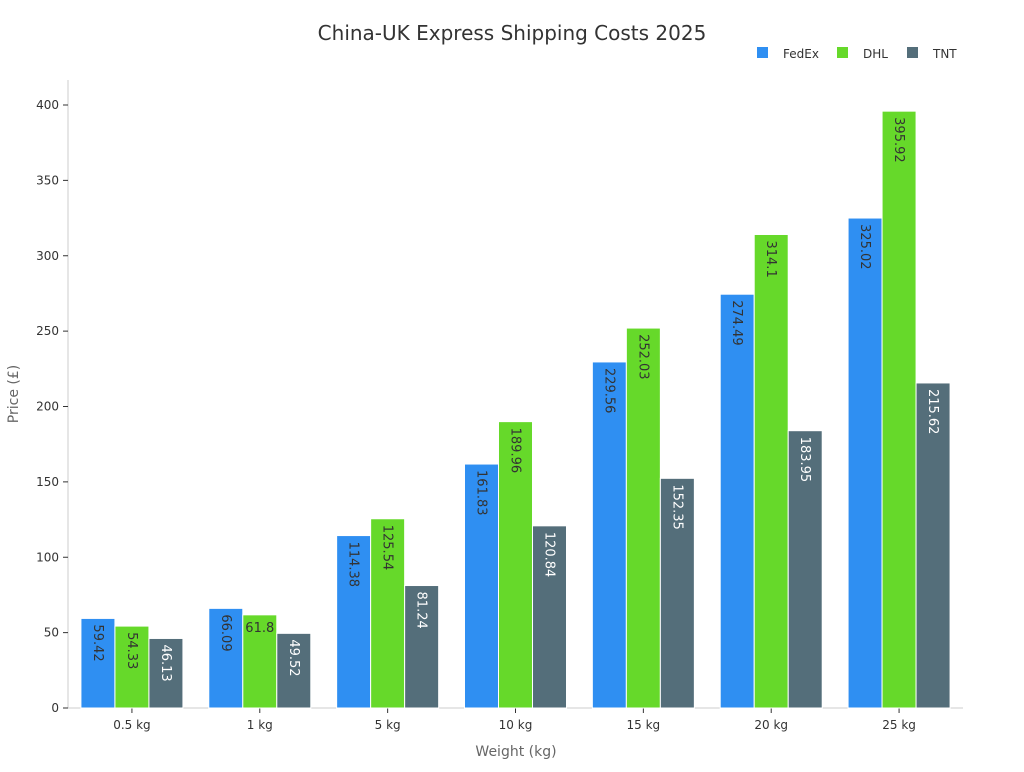 The height and width of the screenshot is (772, 1024). I want to click on data-label: 161.83, so click(481, 493).